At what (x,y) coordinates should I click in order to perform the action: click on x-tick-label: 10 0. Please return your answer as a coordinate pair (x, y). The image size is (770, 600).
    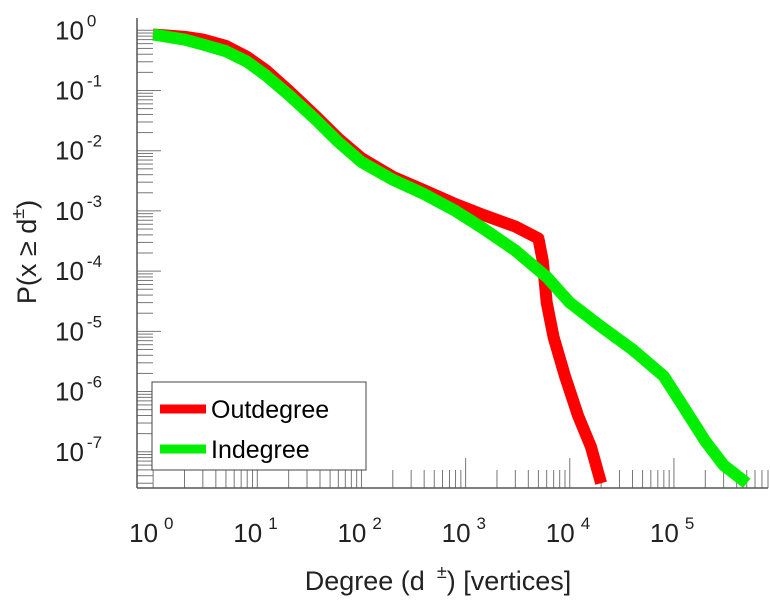
    Looking at the image, I should click on (151, 531).